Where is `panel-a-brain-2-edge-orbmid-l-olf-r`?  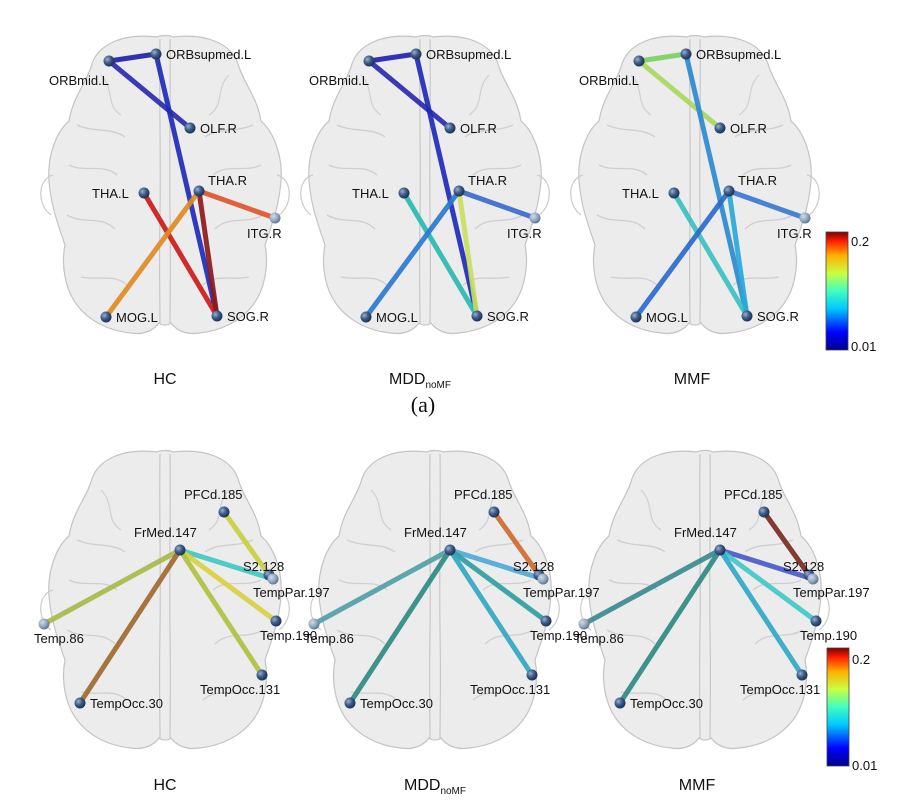 panel-a-brain-2-edge-orbmid-l-olf-r is located at coordinates (409, 94).